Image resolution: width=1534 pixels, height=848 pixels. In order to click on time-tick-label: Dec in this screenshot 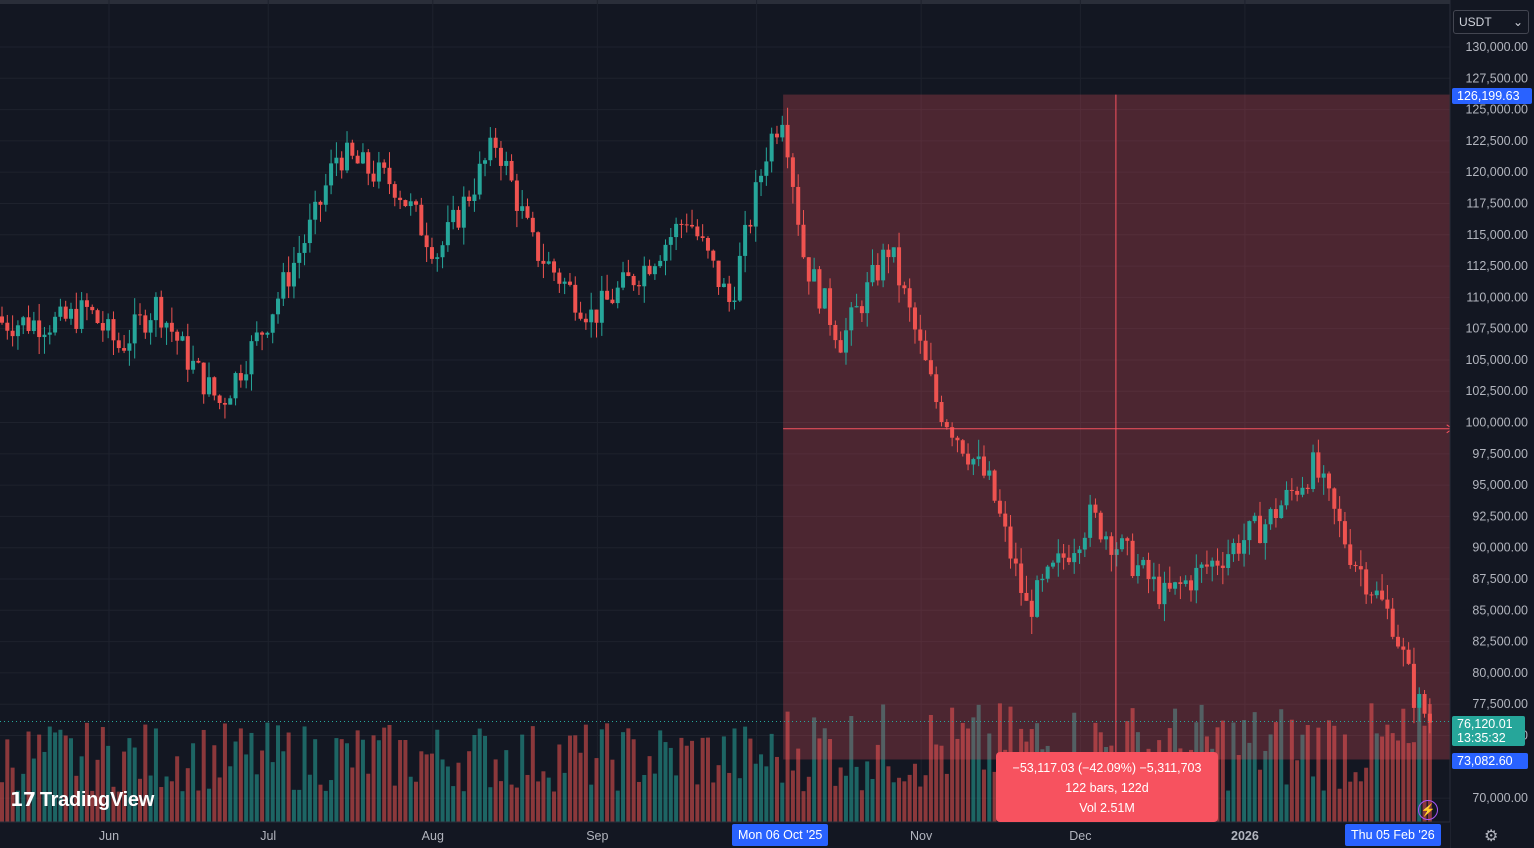, I will do `click(1080, 836)`.